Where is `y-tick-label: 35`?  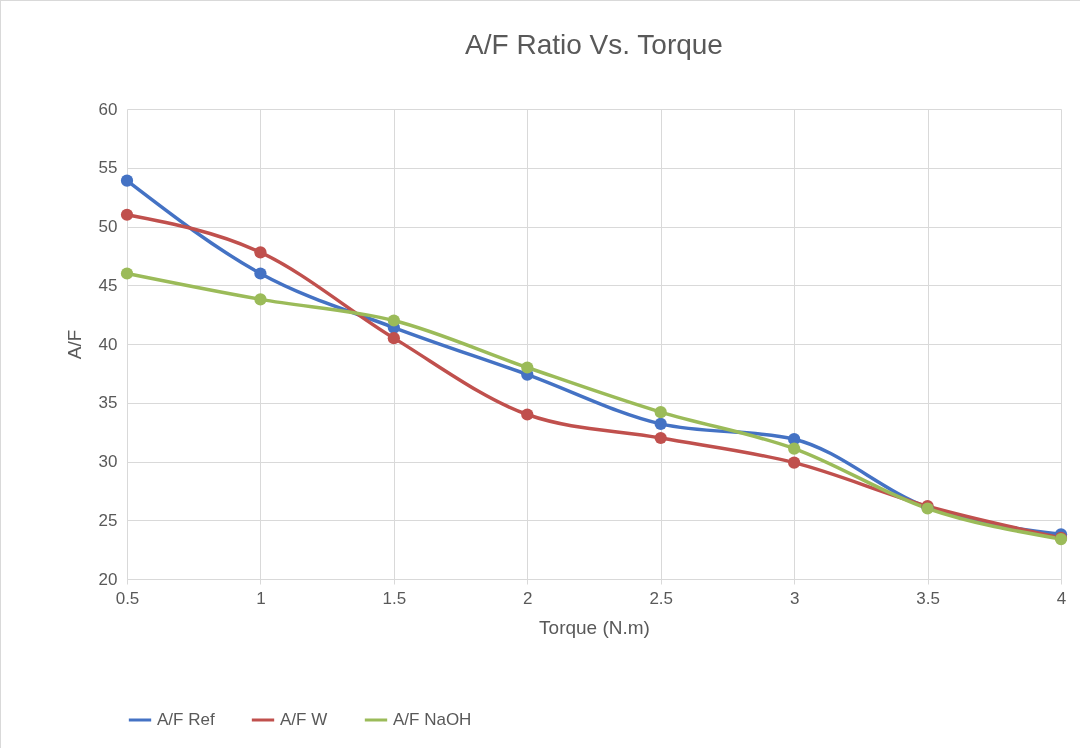
y-tick-label: 35 is located at coordinates (108, 403).